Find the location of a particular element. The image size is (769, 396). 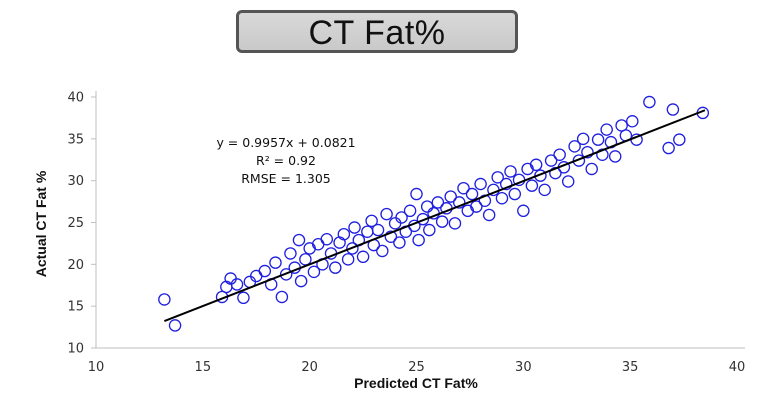

y-tick-label: 10 is located at coordinates (75, 349).